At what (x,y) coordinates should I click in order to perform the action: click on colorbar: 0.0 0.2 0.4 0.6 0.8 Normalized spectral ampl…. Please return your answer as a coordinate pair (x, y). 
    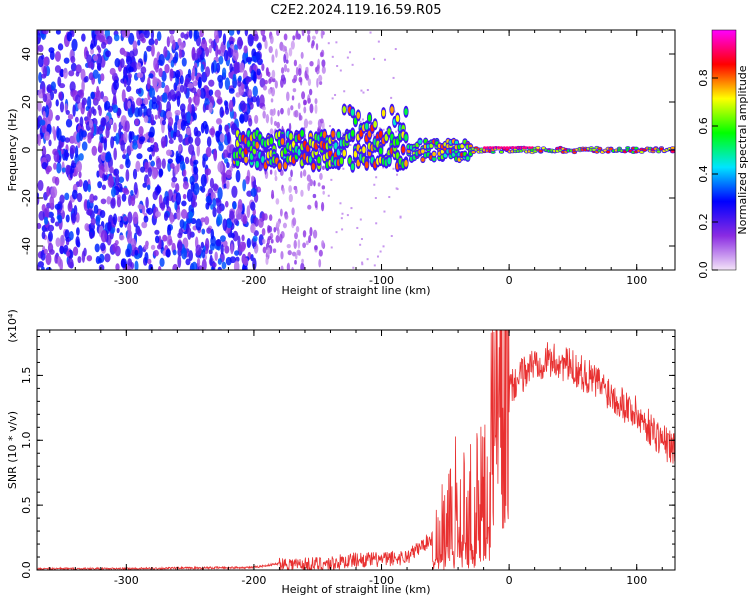
    Looking at the image, I should click on (723, 154).